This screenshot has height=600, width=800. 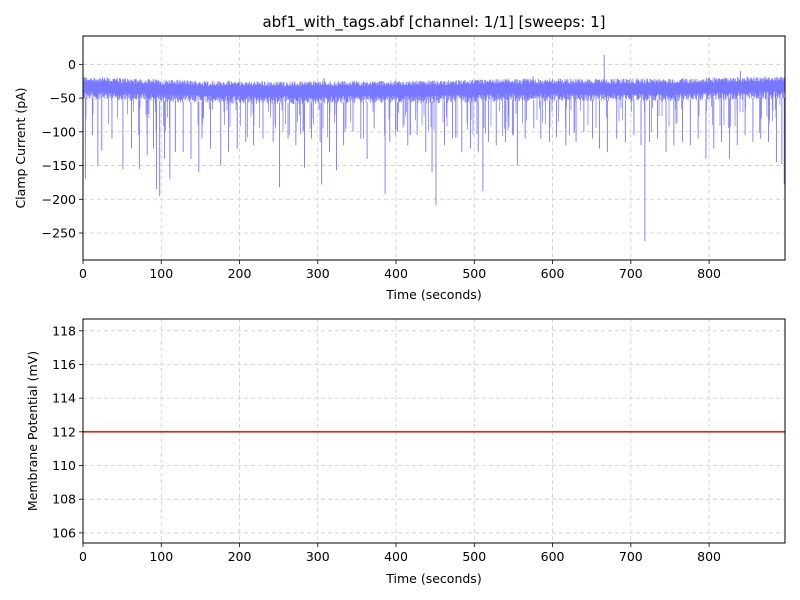 What do you see at coordinates (433, 294) in the screenshot?
I see `current-x-label: Time (seconds)` at bounding box center [433, 294].